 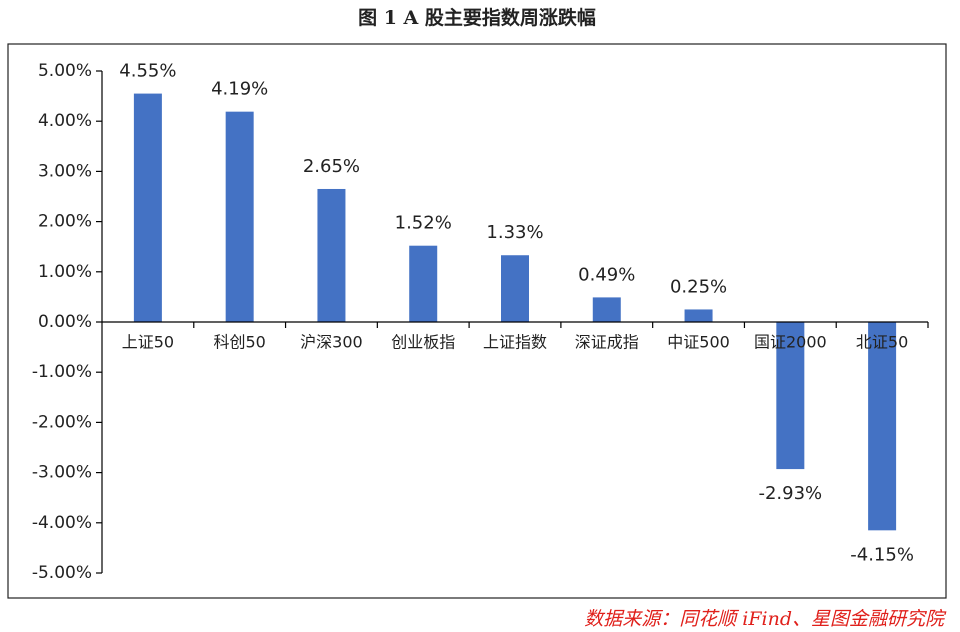 I want to click on x-tick-label: 科创50, so click(x=239, y=342).